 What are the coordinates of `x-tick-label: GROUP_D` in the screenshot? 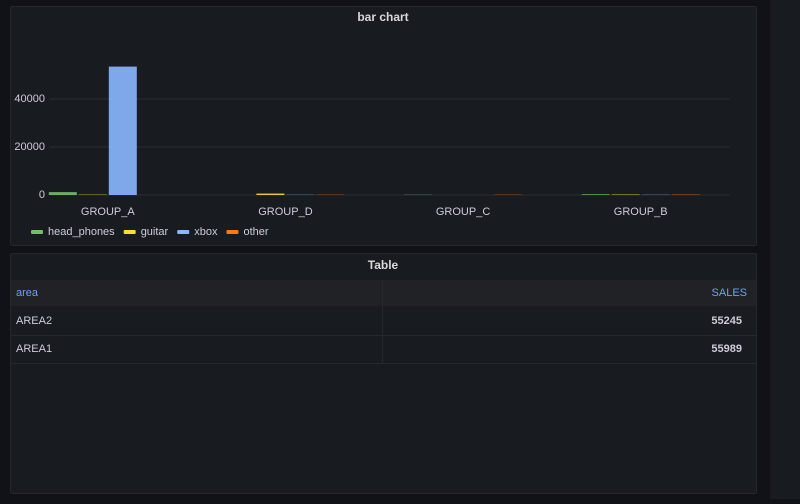 It's located at (285, 212).